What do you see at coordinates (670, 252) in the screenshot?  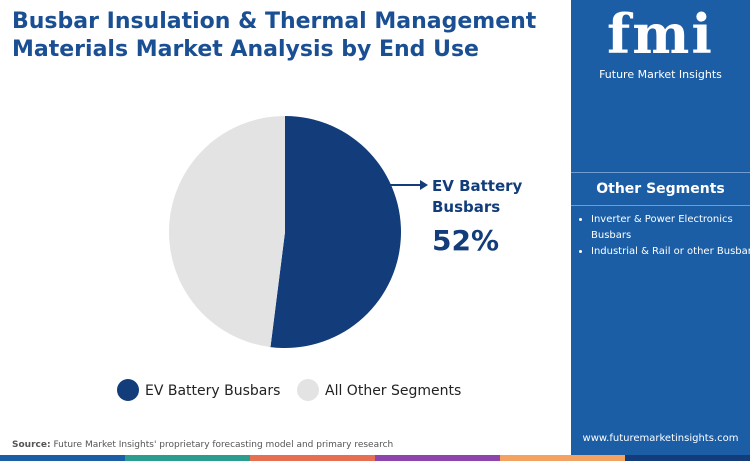 I see `sidebar-item: Industrial & Rail or other Busbars` at bounding box center [670, 252].